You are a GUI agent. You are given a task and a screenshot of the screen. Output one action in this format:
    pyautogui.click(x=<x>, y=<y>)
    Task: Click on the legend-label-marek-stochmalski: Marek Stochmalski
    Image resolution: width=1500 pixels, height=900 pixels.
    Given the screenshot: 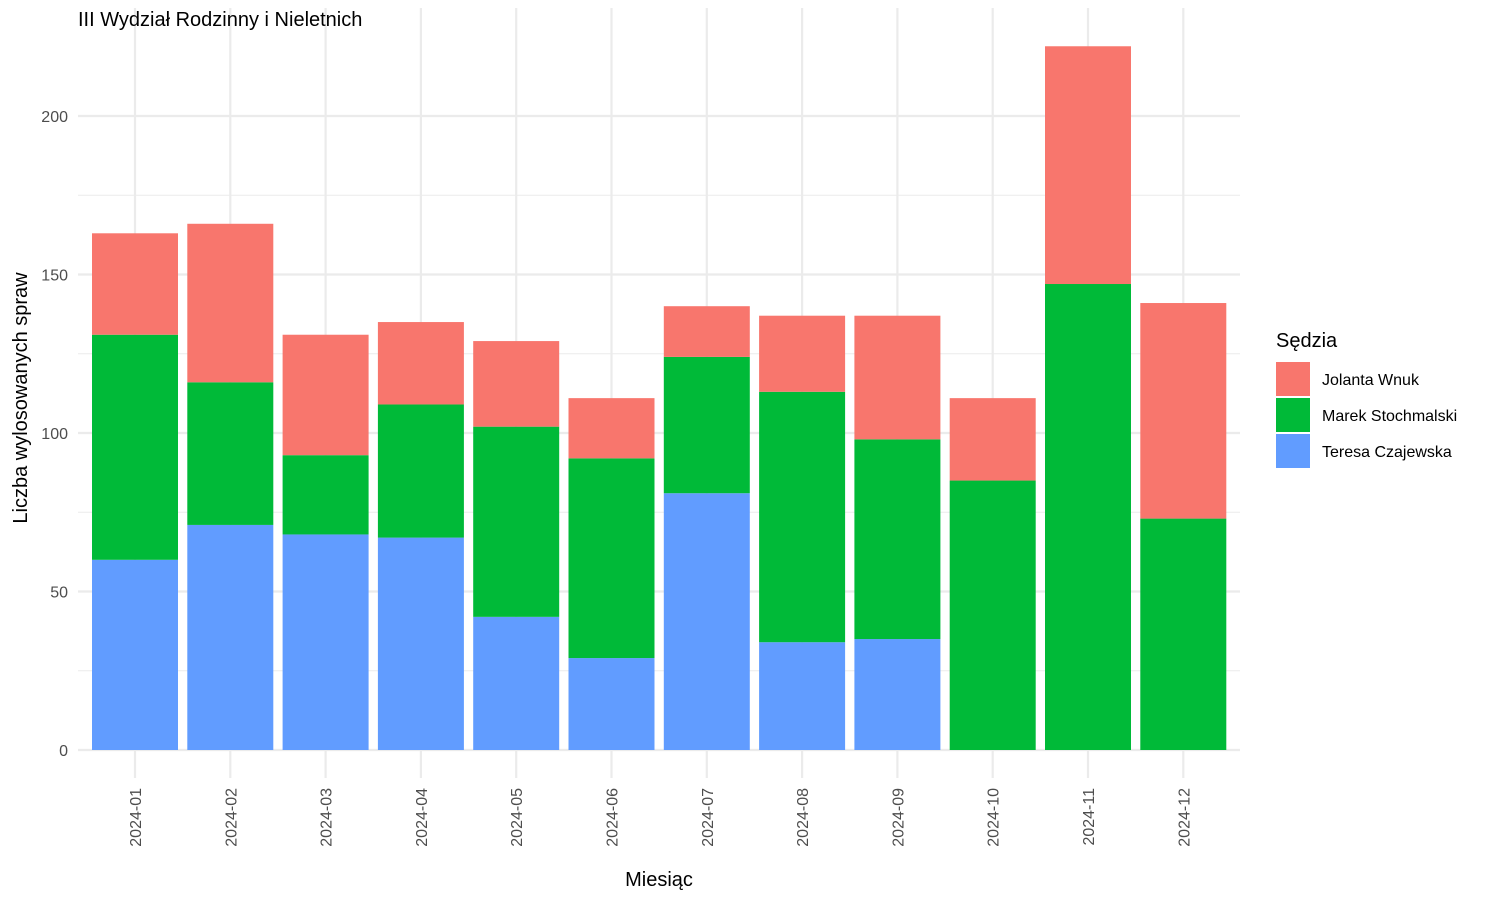 What is the action you would take?
    pyautogui.click(x=1389, y=416)
    